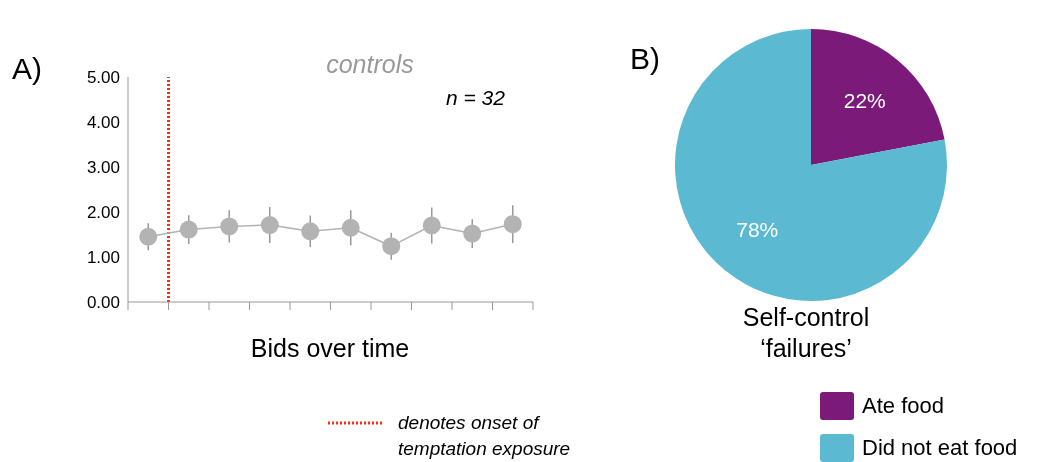 This screenshot has width=1052, height=462. I want to click on data-label: 22%, so click(864, 100).